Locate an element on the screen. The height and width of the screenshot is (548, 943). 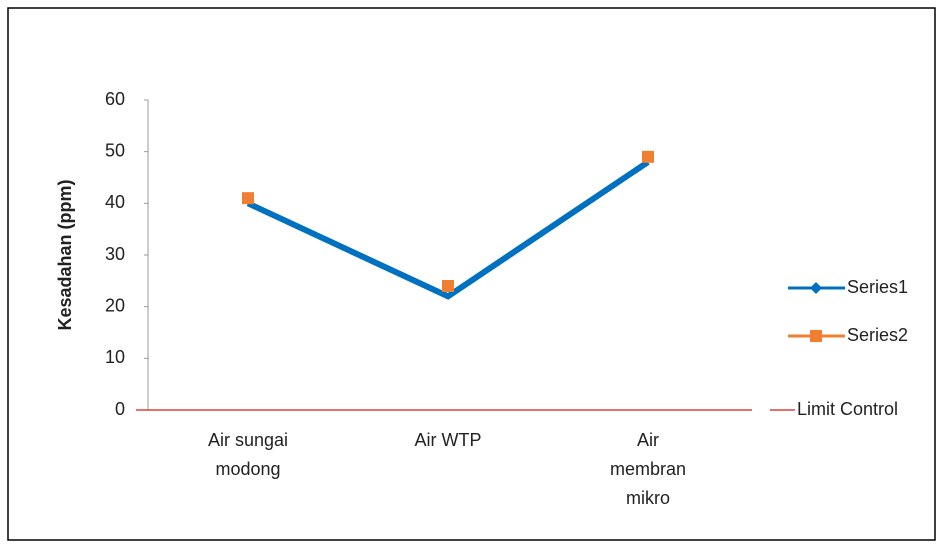
y-tick-label: 20 is located at coordinates (115, 305).